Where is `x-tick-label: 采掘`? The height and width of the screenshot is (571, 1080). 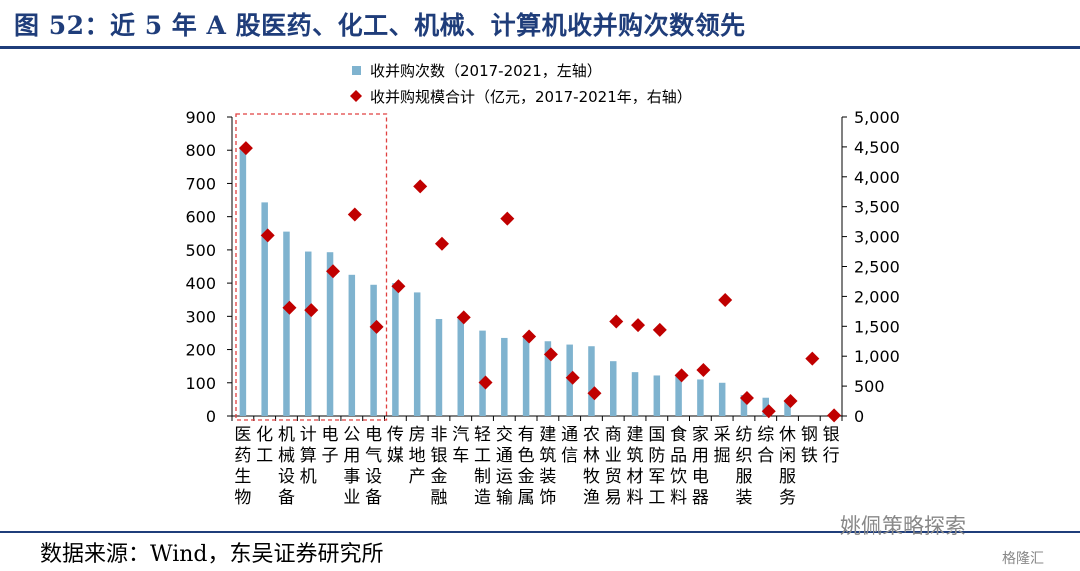
x-tick-label: 采掘 is located at coordinates (722, 445).